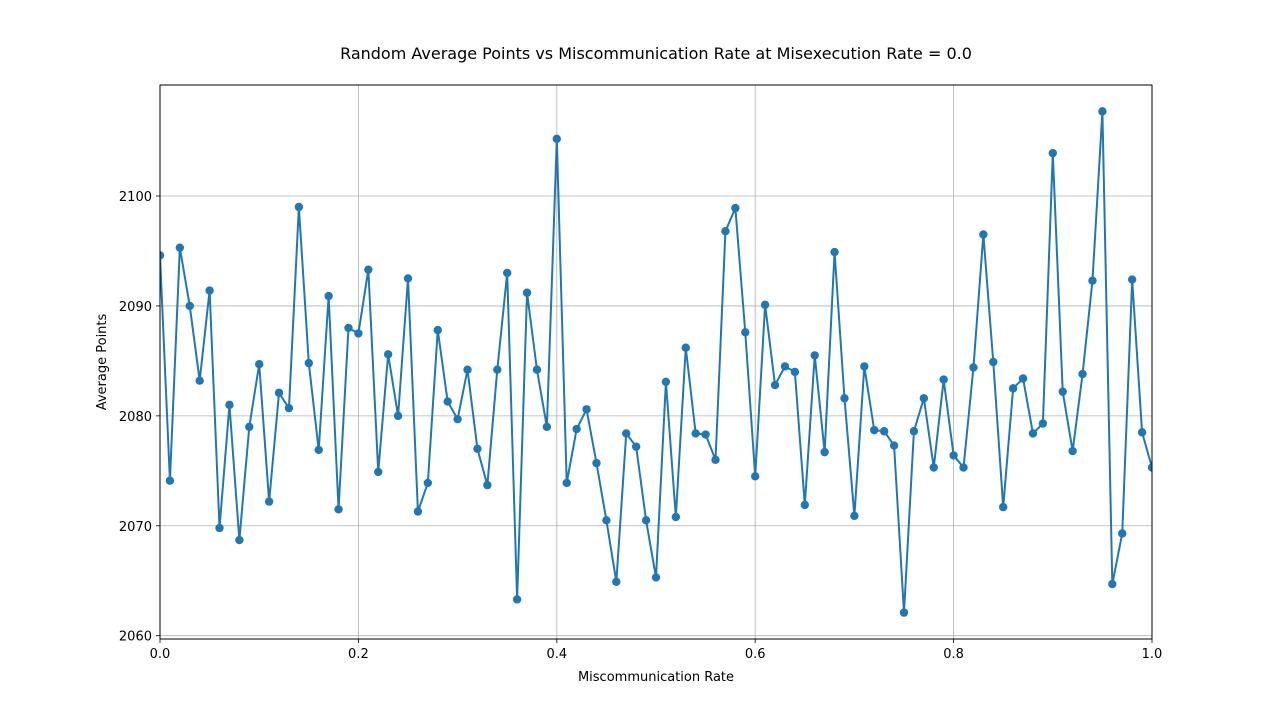  I want to click on y-tick-label: 2090, so click(135, 307).